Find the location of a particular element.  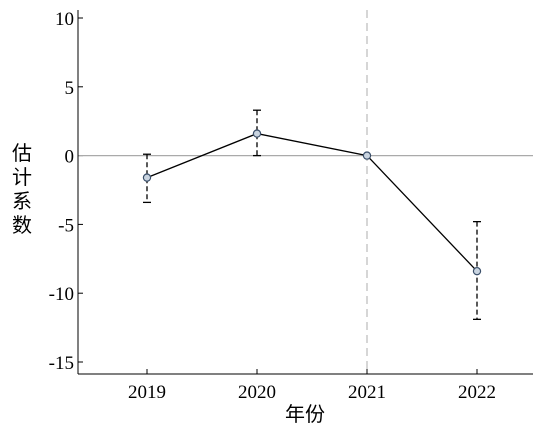

x-axis-label: 年份 is located at coordinates (305, 414).